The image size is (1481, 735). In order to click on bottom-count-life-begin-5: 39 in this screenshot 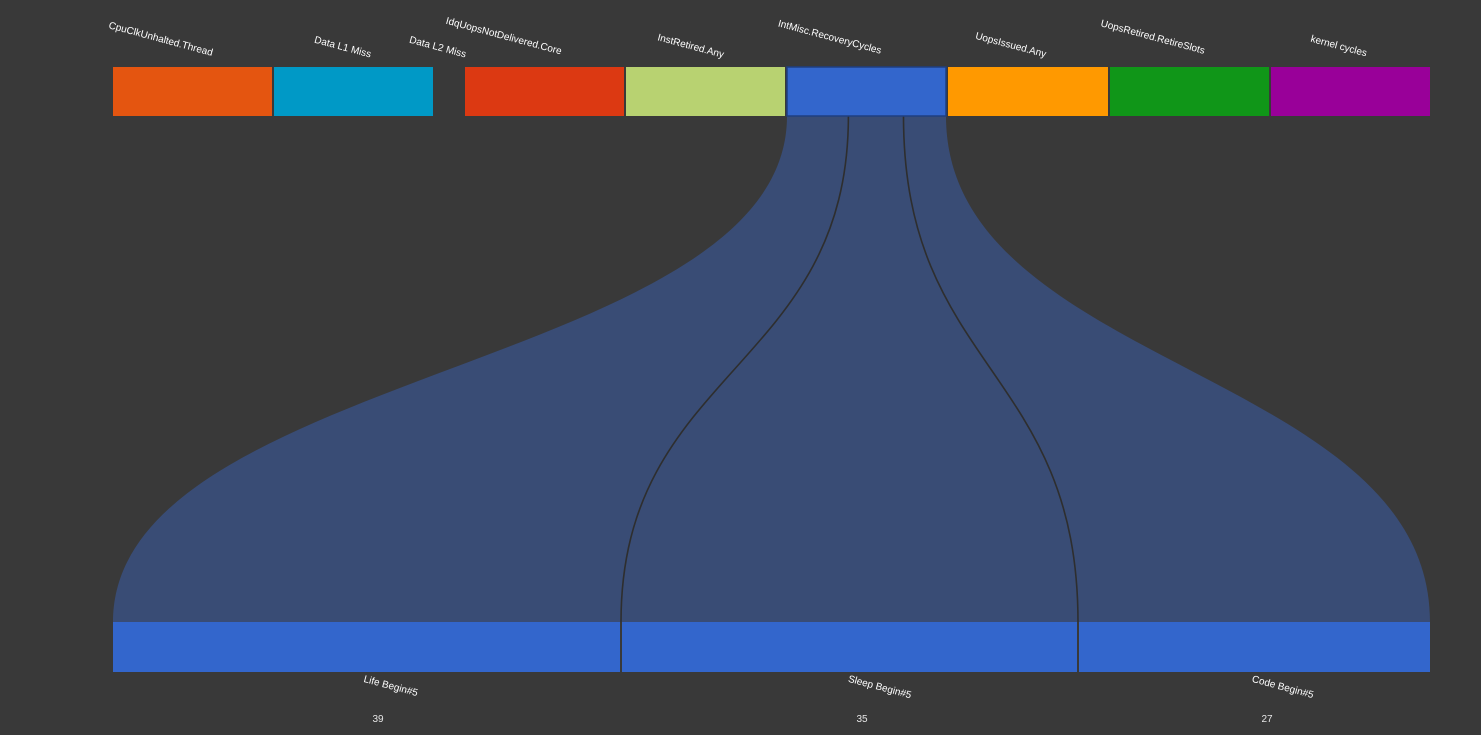, I will do `click(378, 719)`.